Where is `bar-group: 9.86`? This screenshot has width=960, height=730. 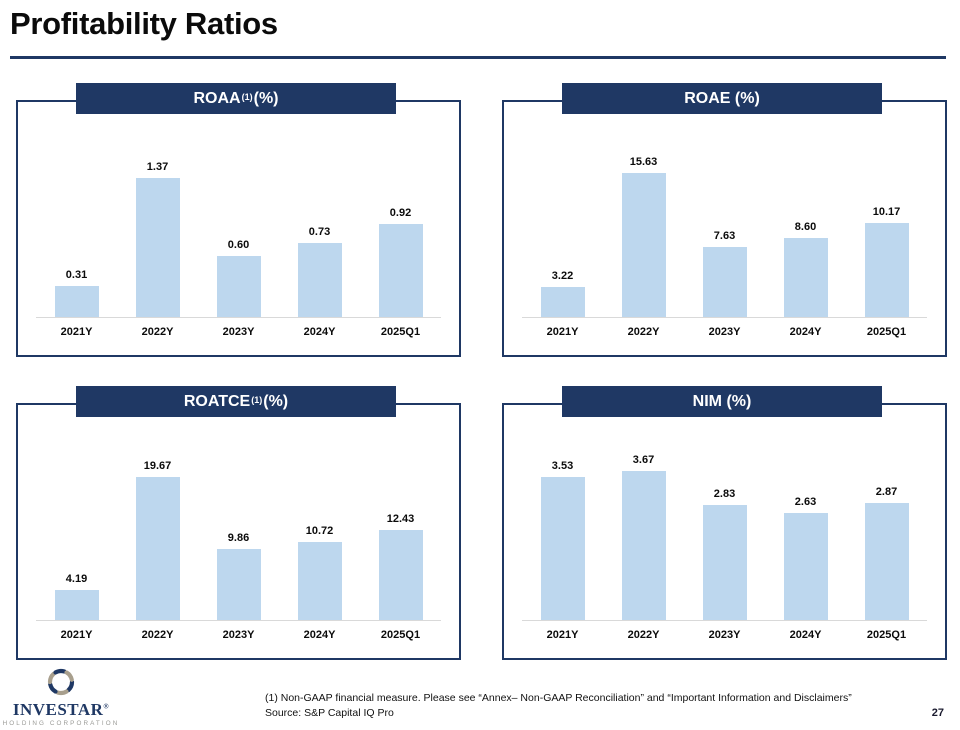 bar-group: 9.86 is located at coordinates (238, 518).